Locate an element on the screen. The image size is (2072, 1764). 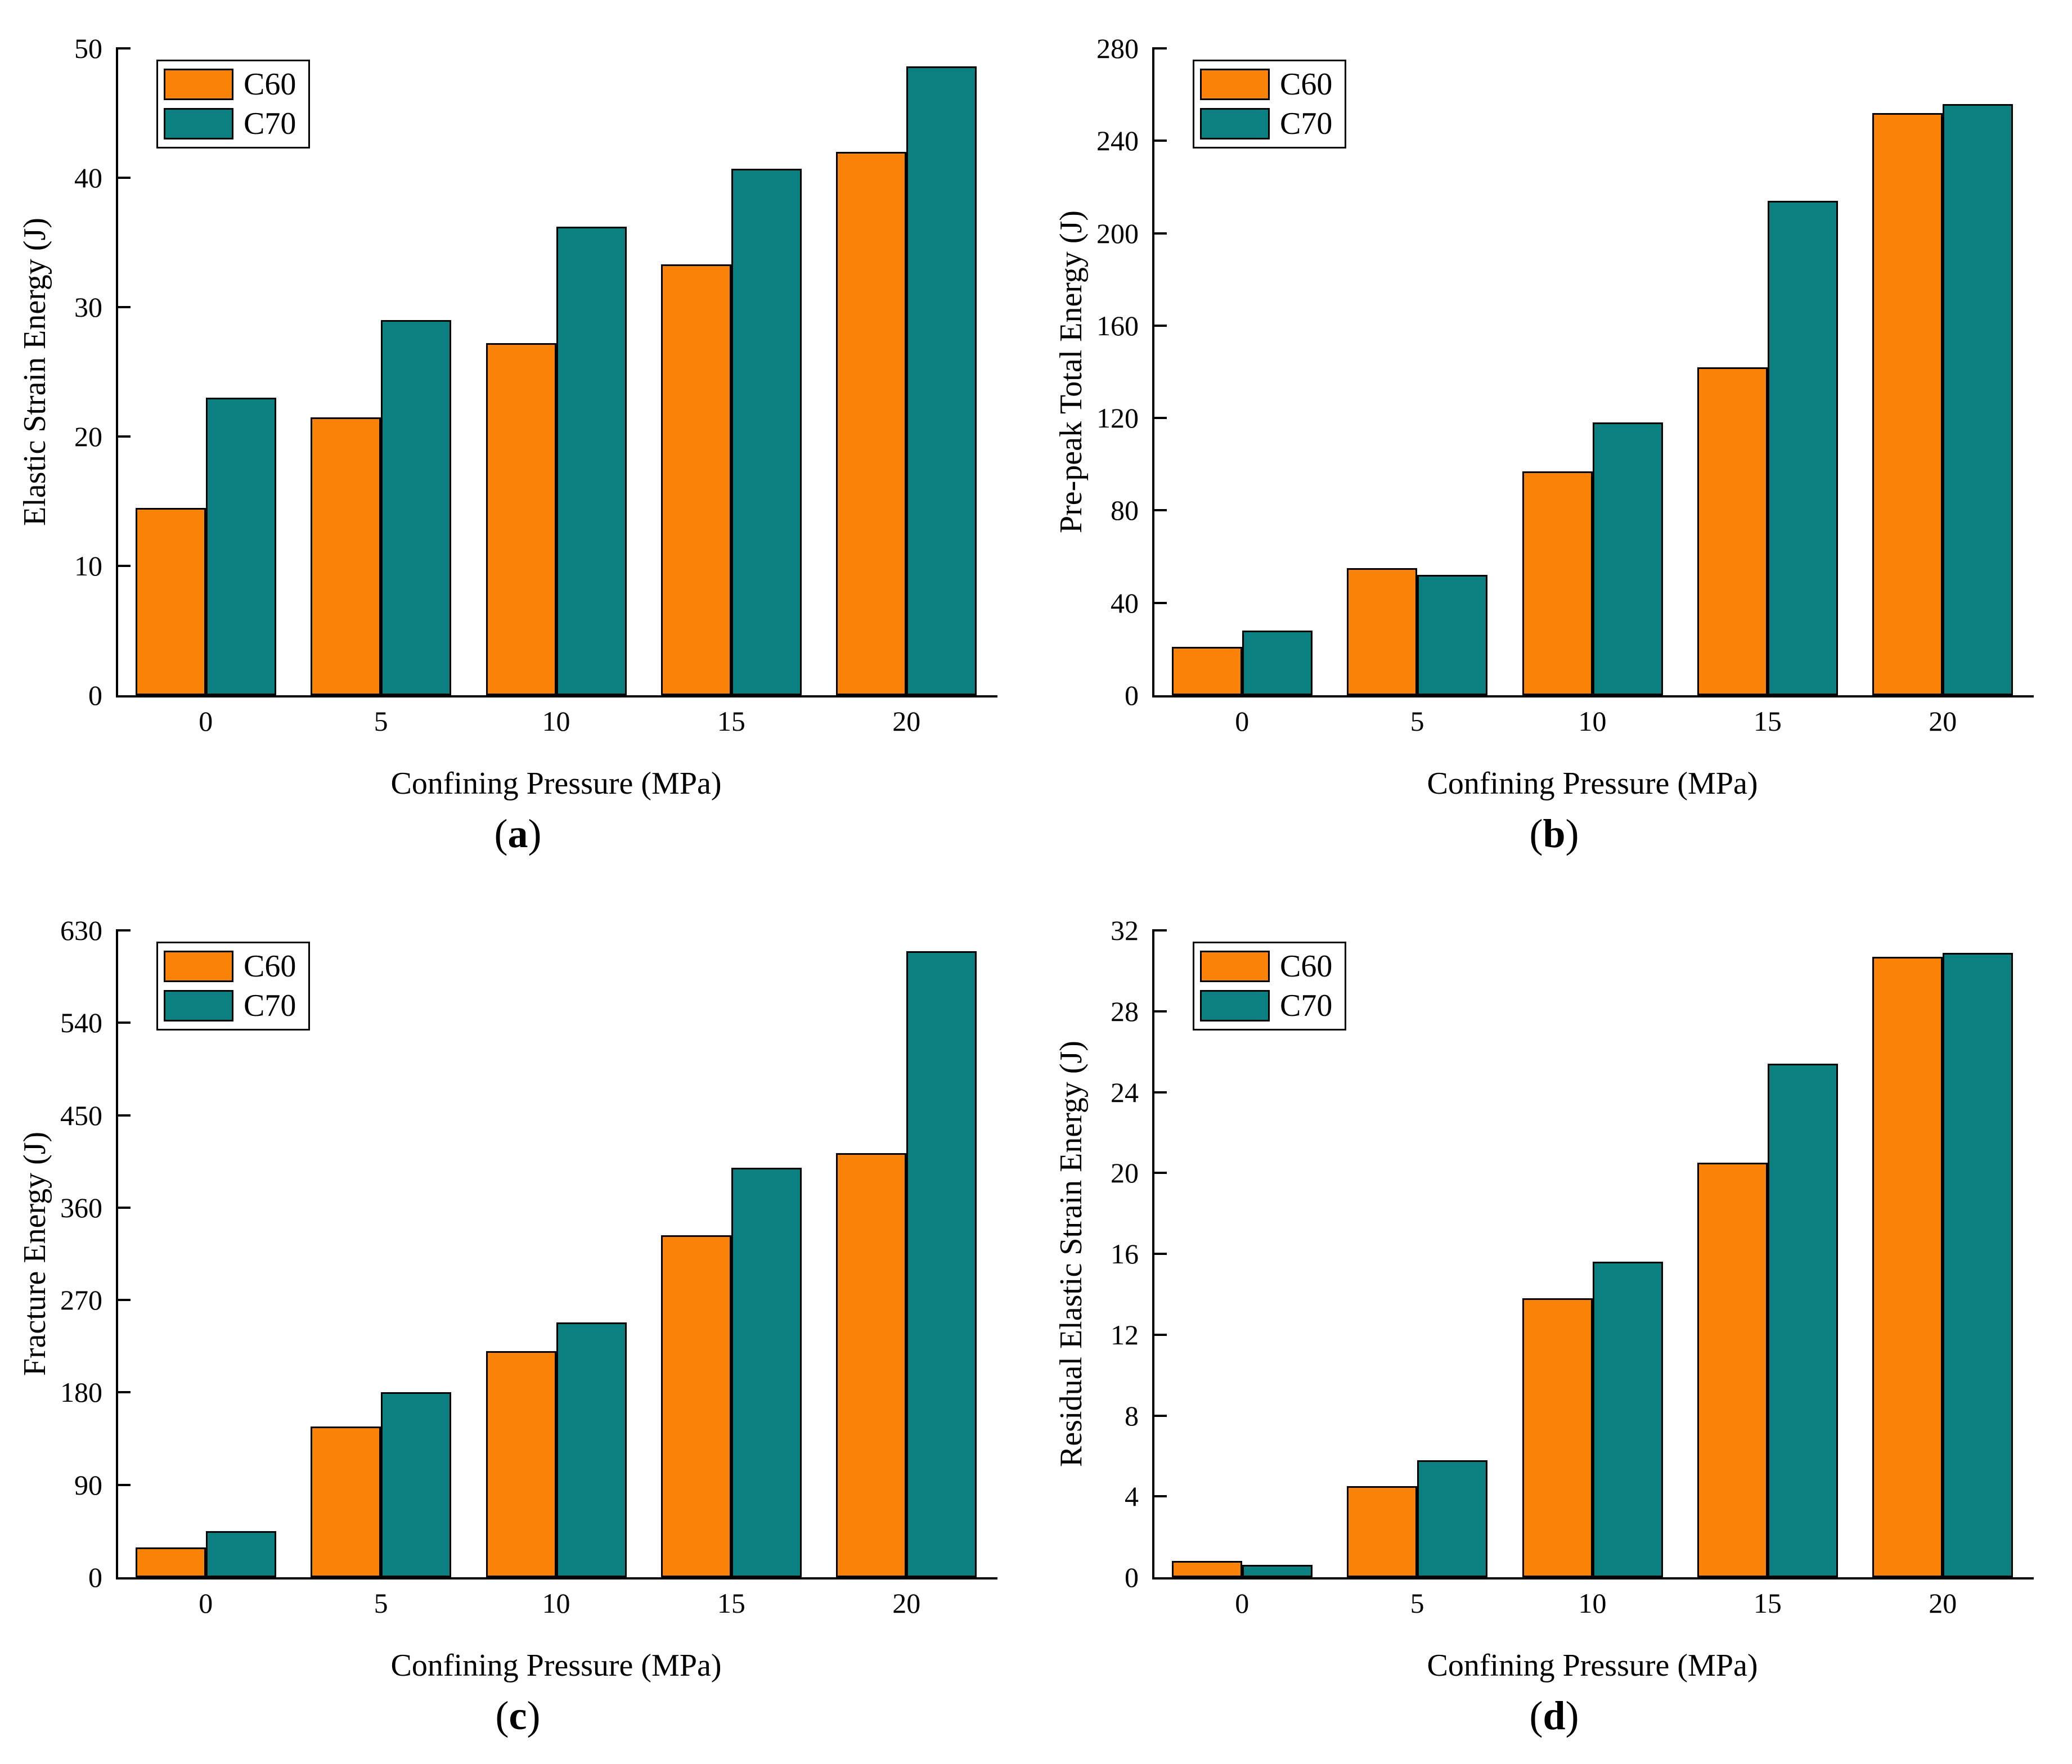
panel-letter-char: b is located at coordinates (1555, 833).